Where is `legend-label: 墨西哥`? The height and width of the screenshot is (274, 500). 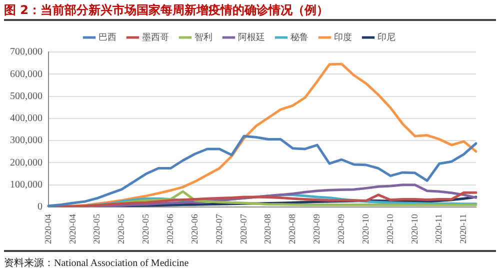
legend-label: 墨西哥 is located at coordinates (155, 37).